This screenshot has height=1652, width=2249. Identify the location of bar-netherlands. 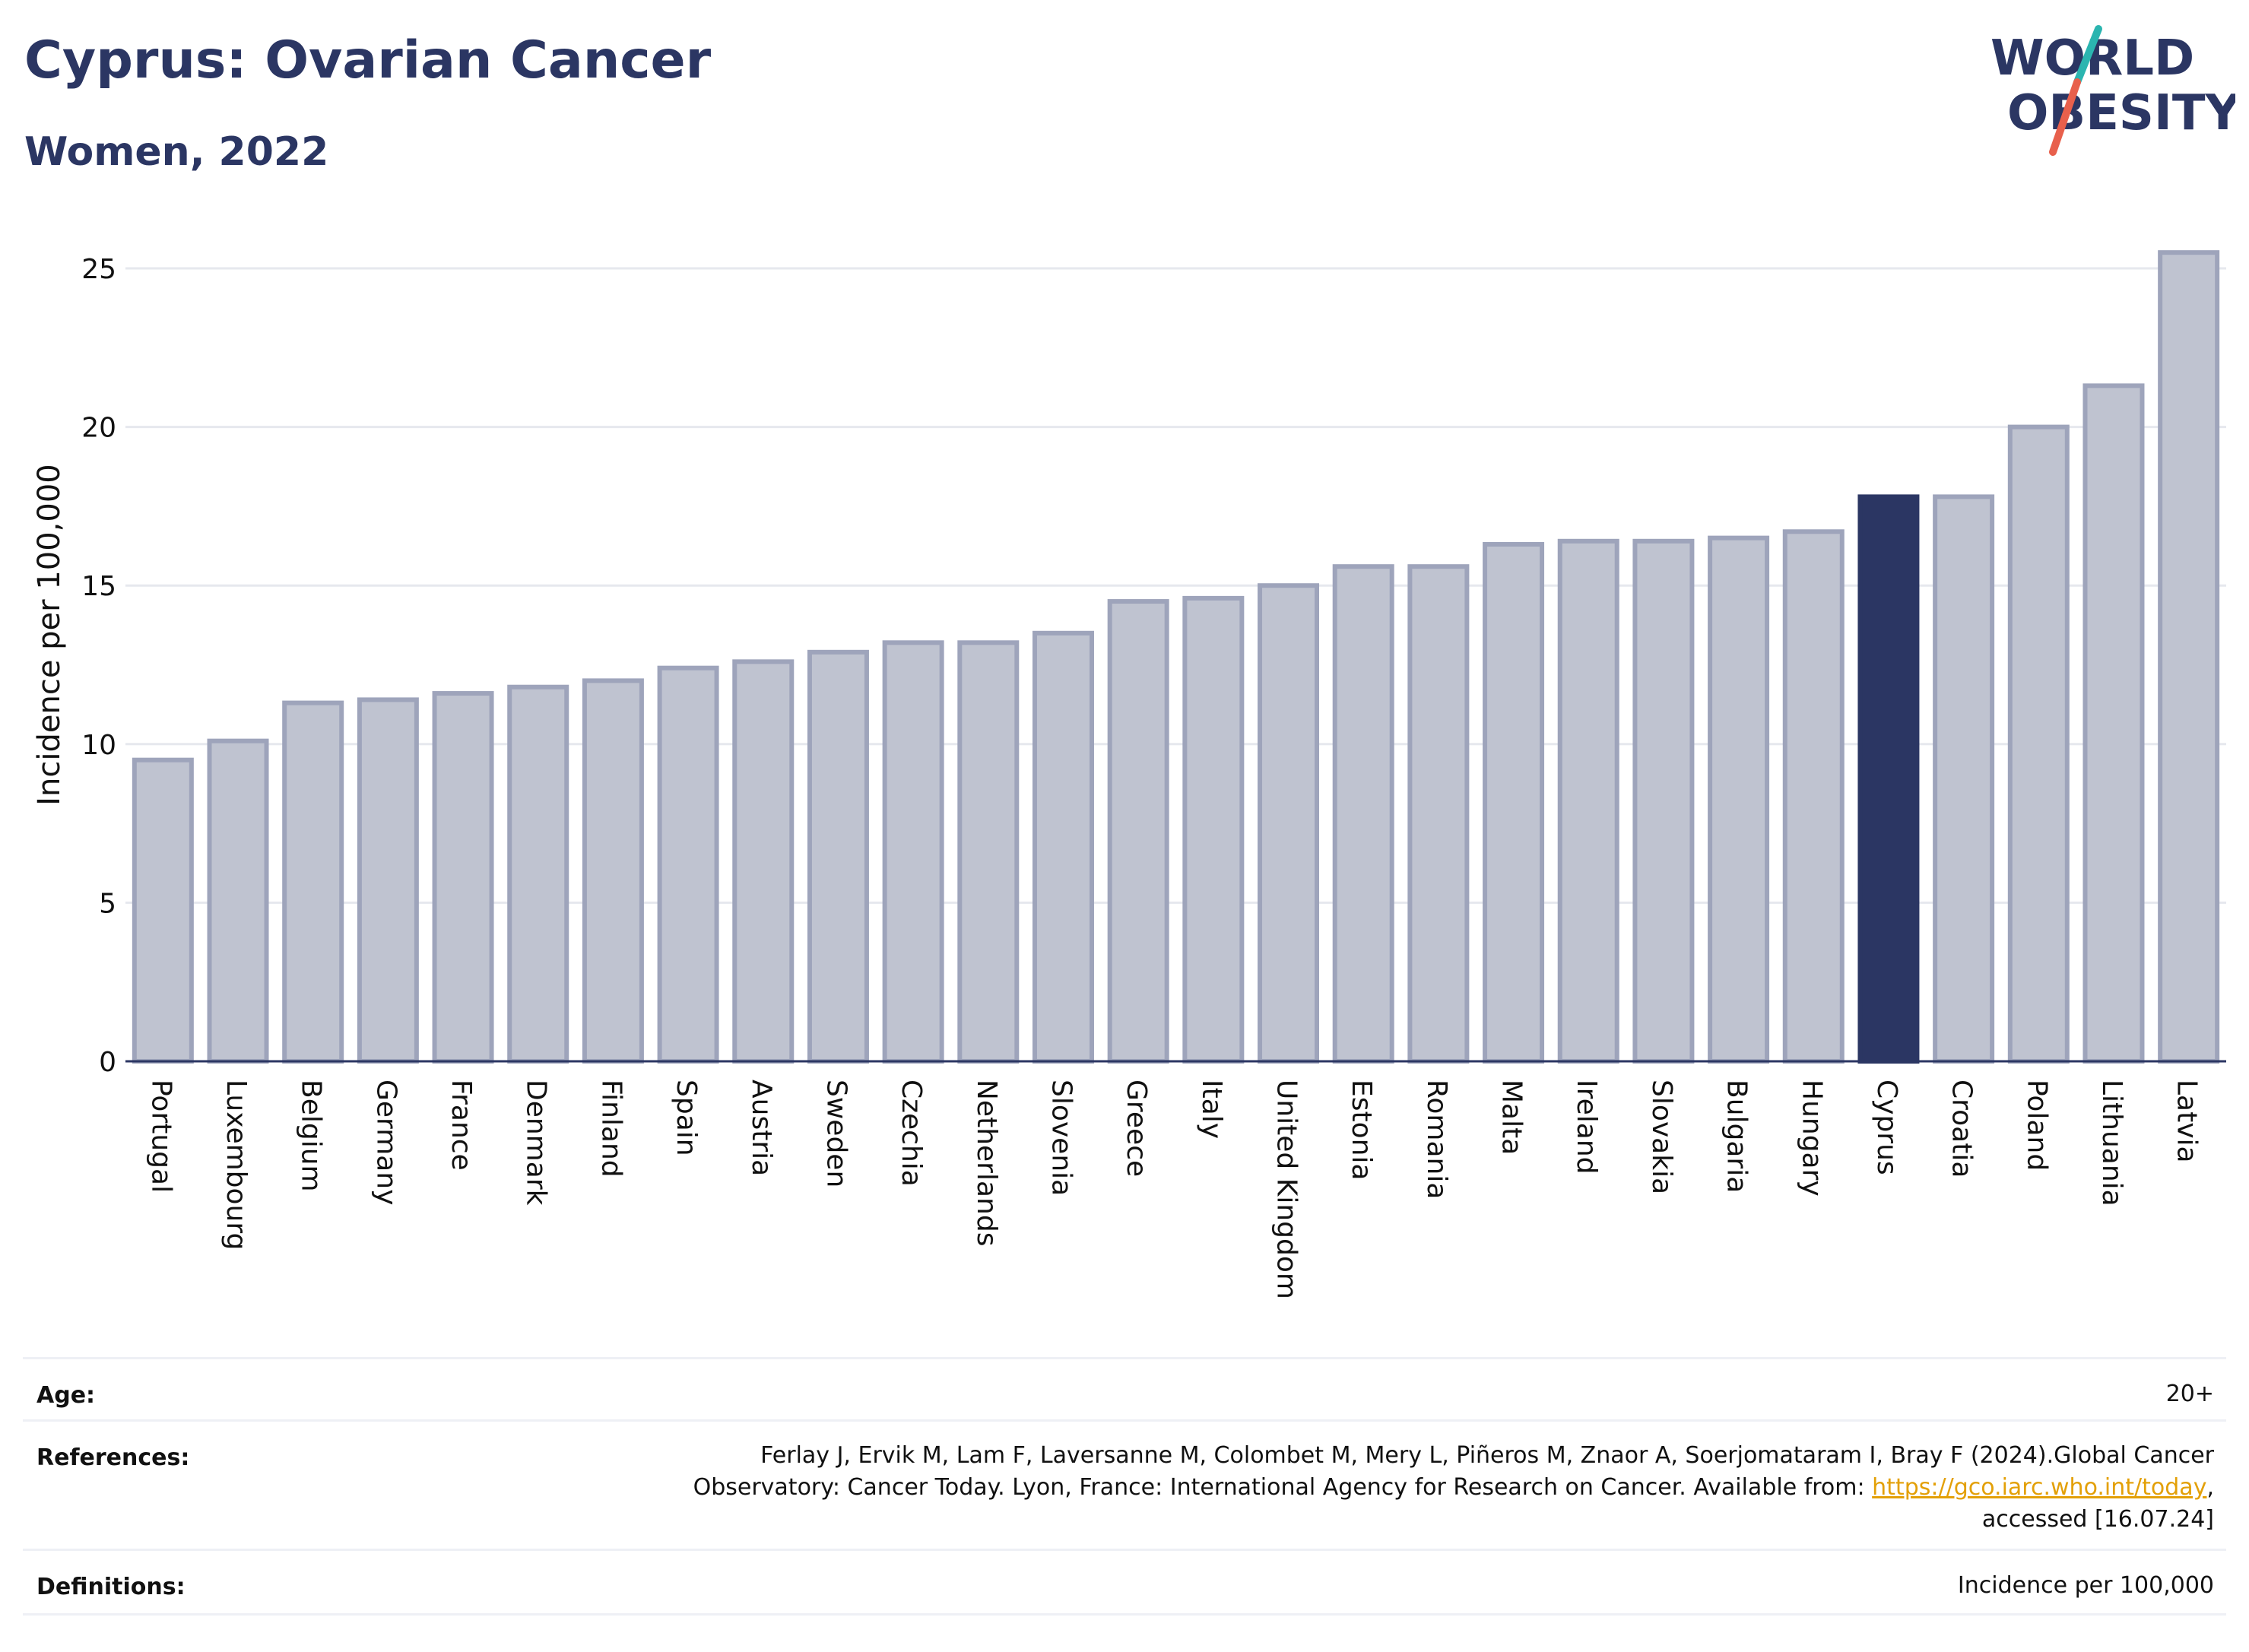
(988, 852).